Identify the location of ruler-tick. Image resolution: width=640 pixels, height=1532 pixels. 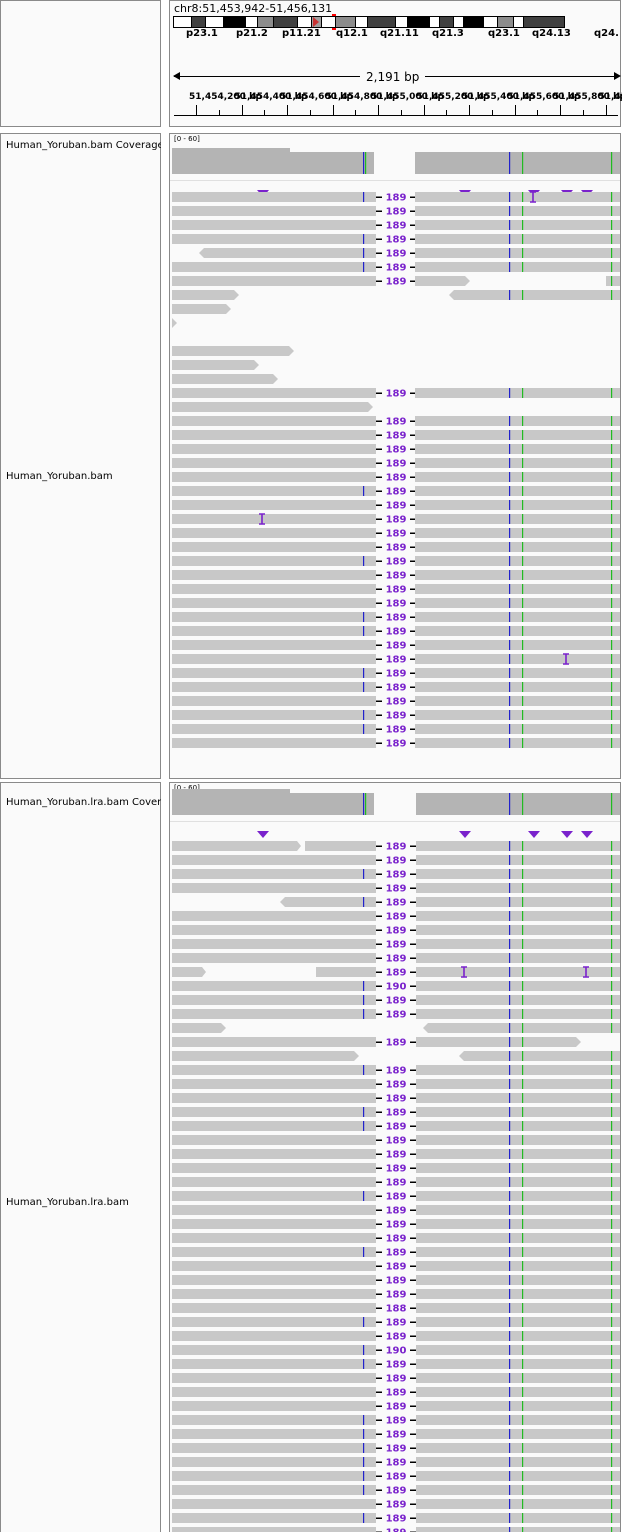
(196, 110).